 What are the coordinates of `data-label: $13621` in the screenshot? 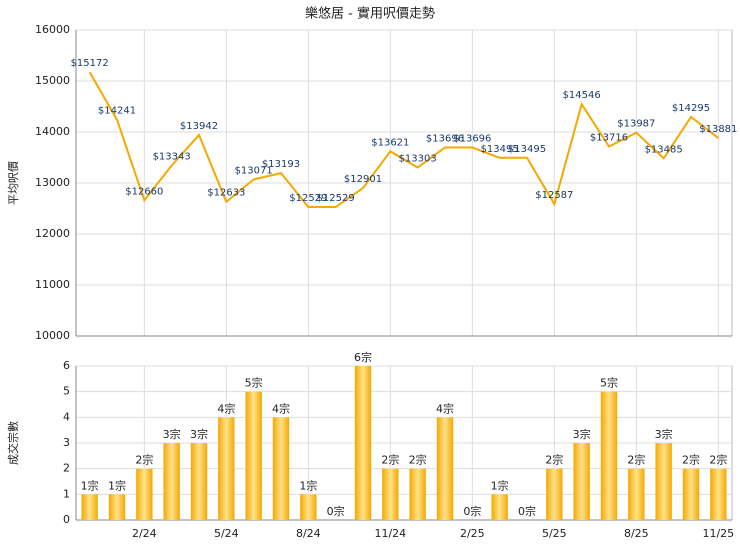 It's located at (390, 142).